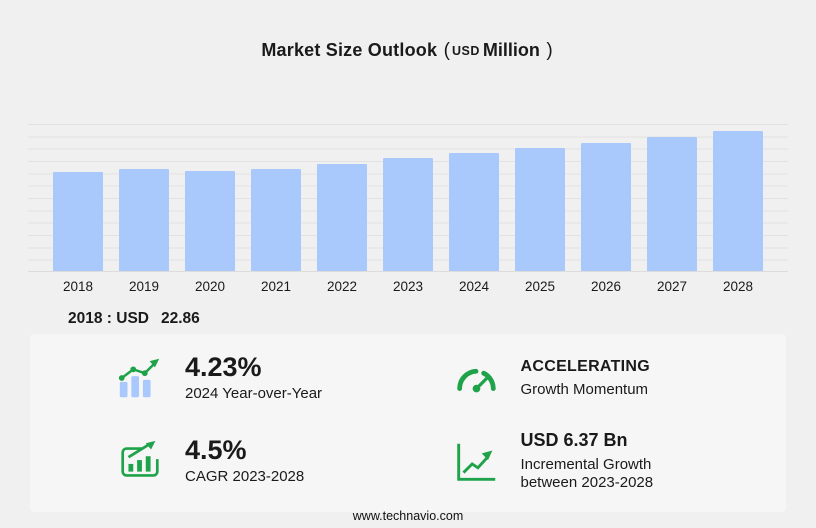 Image resolution: width=816 pixels, height=528 pixels. I want to click on x-tick-2026: 2026, so click(606, 286).